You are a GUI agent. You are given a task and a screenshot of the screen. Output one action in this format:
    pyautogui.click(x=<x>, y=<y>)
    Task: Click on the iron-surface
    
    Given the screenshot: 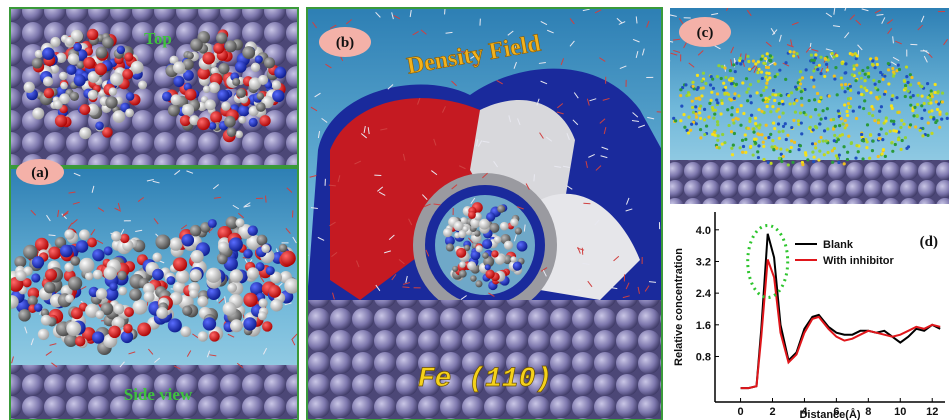 What is the action you would take?
    pyautogui.click(x=484, y=360)
    